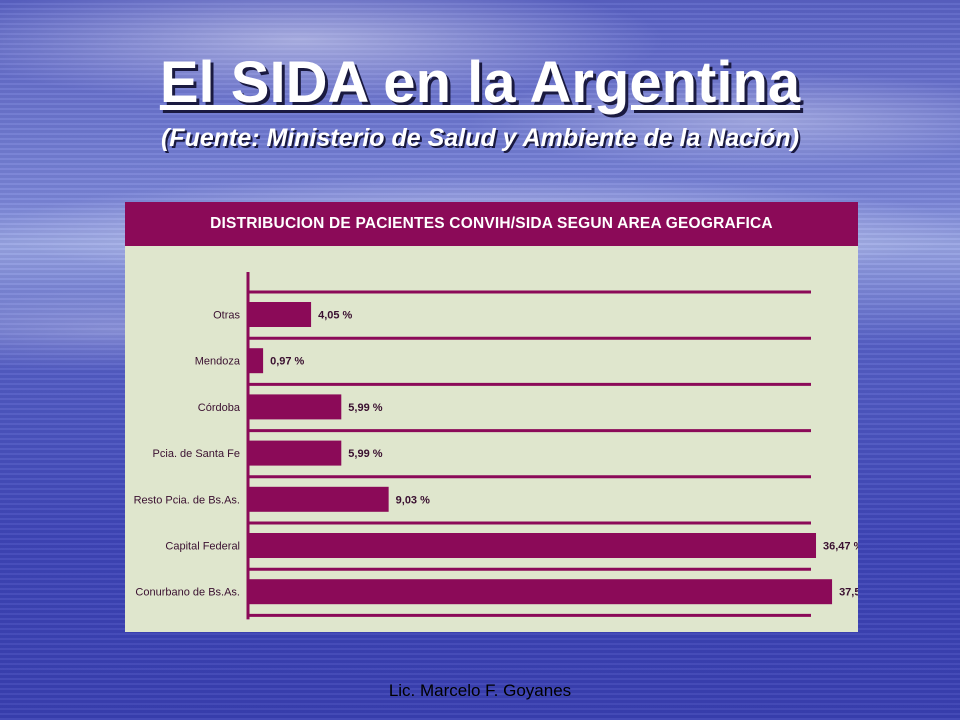 This screenshot has width=960, height=720. I want to click on category-label: Otras, so click(226, 316).